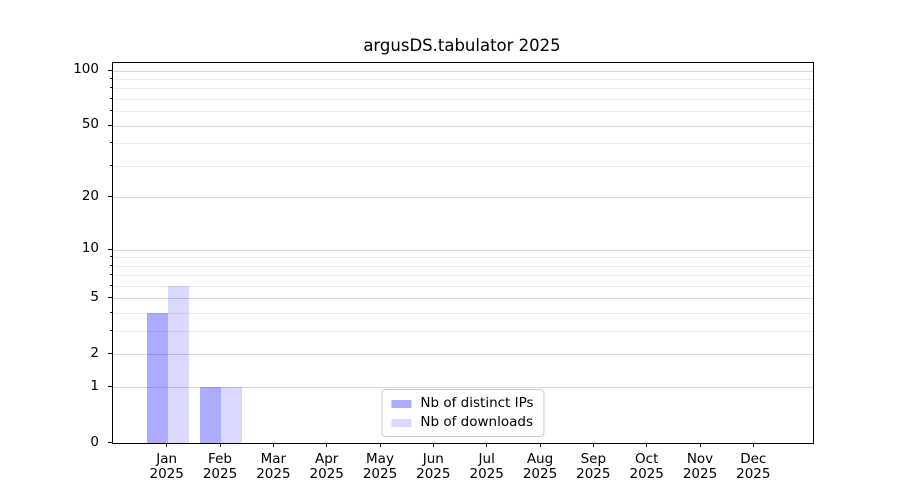 The height and width of the screenshot is (500, 900). Describe the element at coordinates (433, 466) in the screenshot. I see `x-tick-label: Jun 2025` at that location.